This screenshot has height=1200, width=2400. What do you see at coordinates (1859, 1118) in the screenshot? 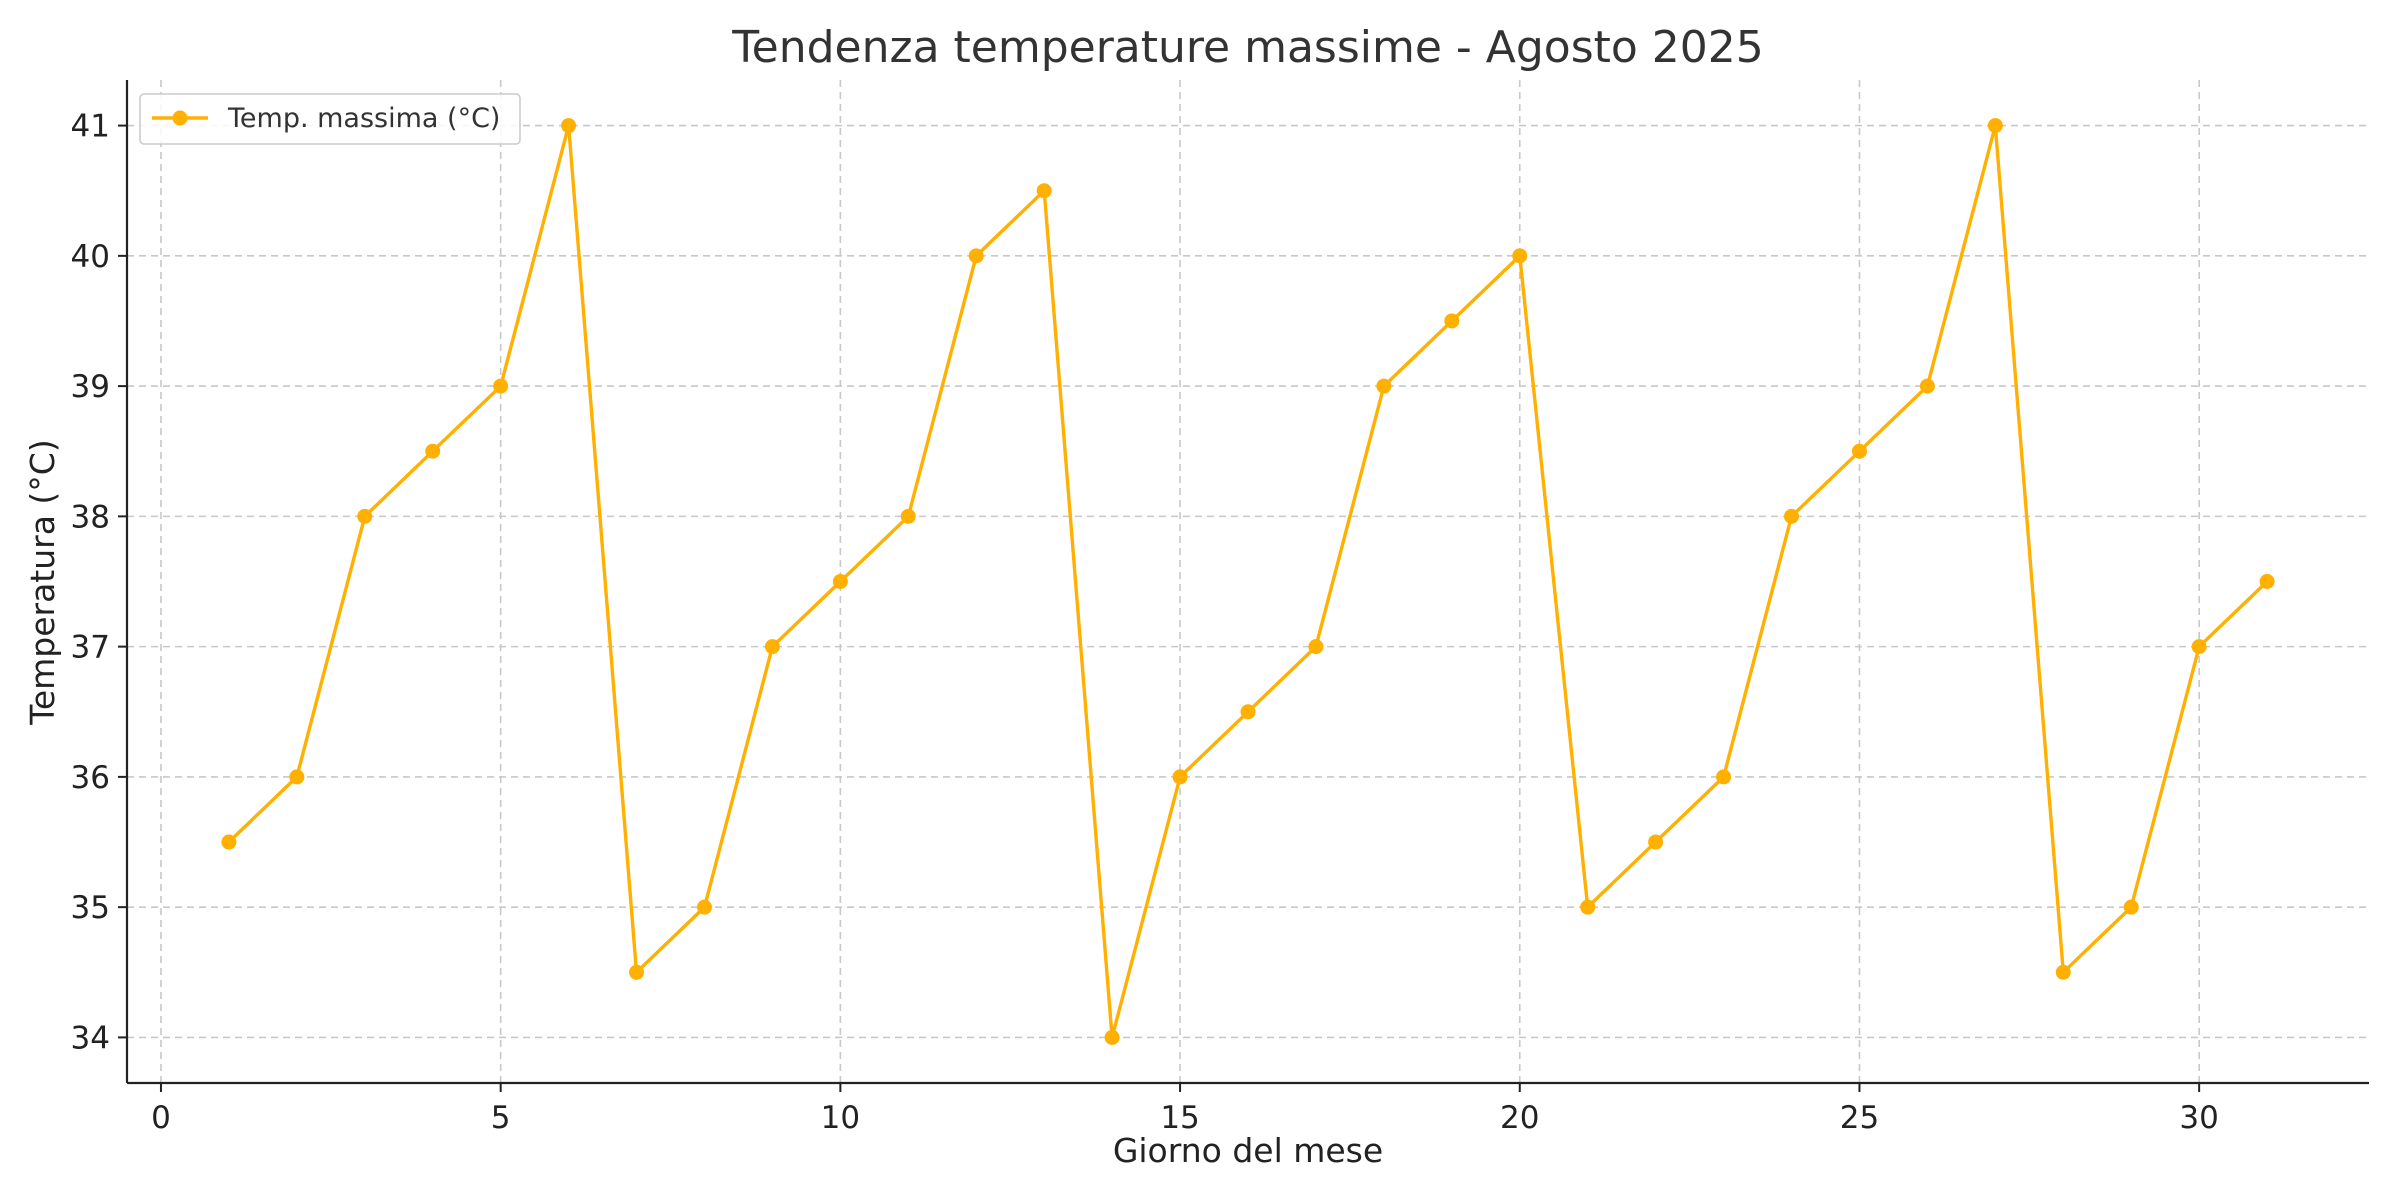
I see `x-tick-label: 25` at bounding box center [1859, 1118].